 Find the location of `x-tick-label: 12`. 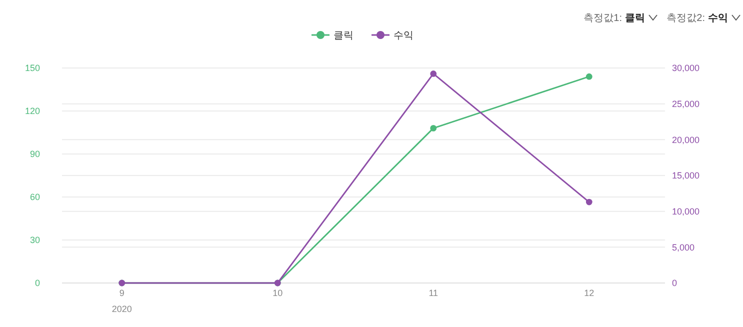

x-tick-label: 12 is located at coordinates (589, 293).